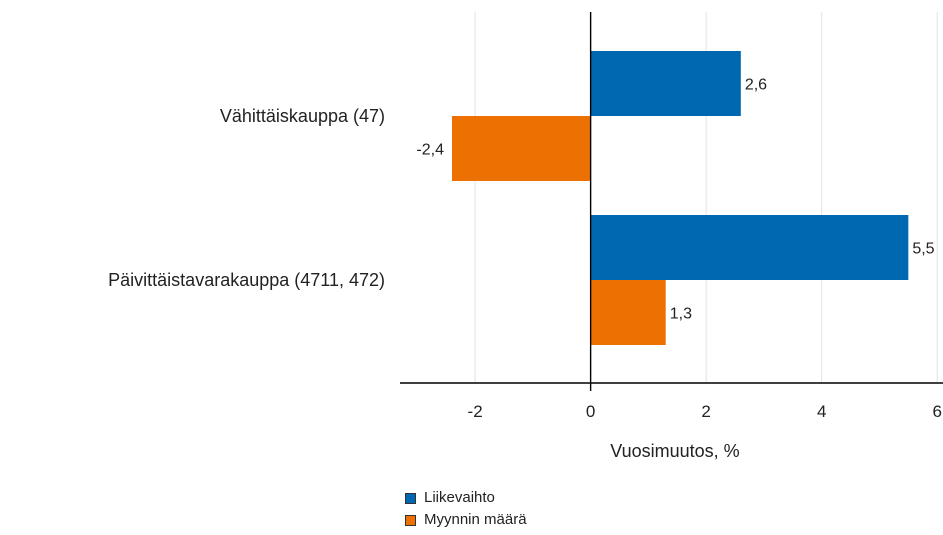 The width and height of the screenshot is (943, 535). I want to click on category-label: Vähittäiskauppa (47), so click(302, 116).